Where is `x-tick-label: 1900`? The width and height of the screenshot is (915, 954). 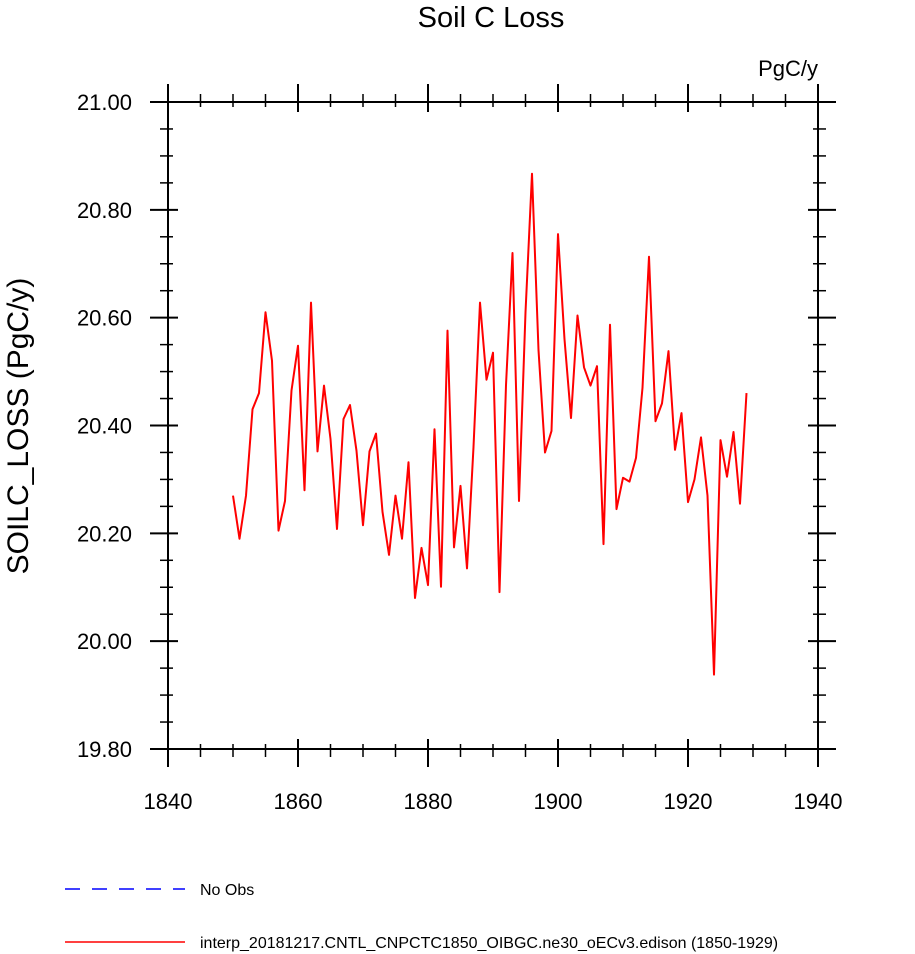 x-tick-label: 1900 is located at coordinates (558, 801).